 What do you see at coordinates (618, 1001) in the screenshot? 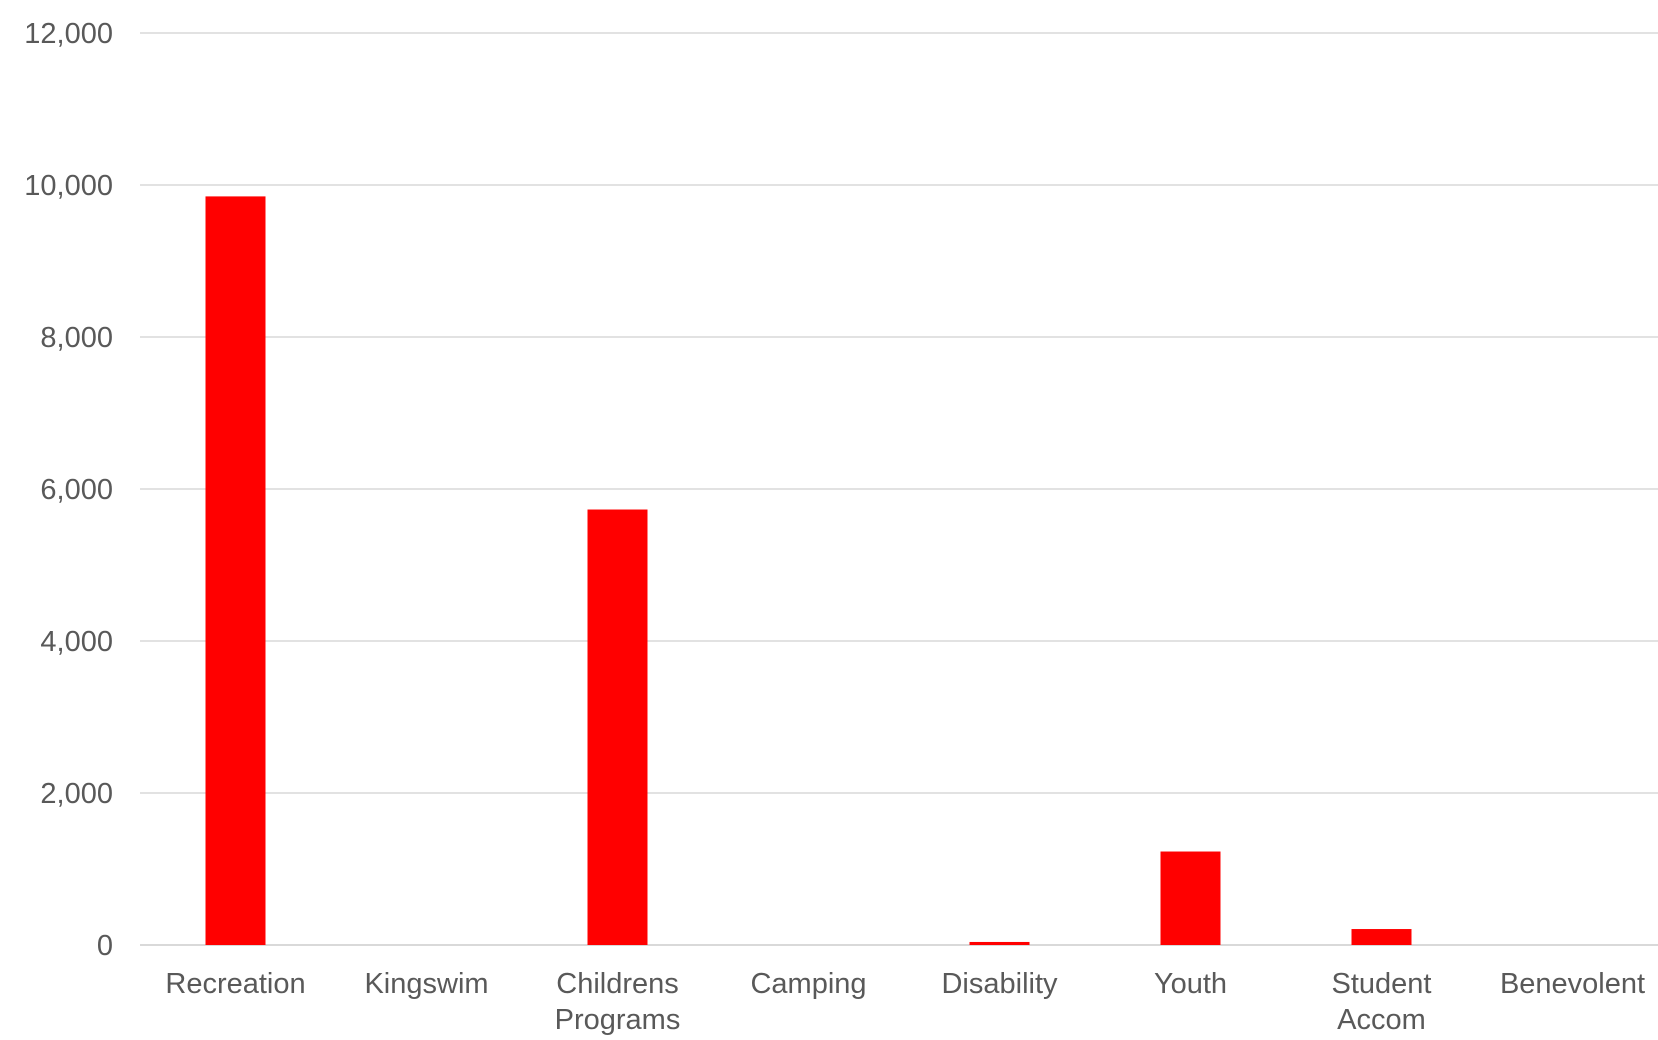
I see `x-tick-label: Childrens Programs` at bounding box center [618, 1001].